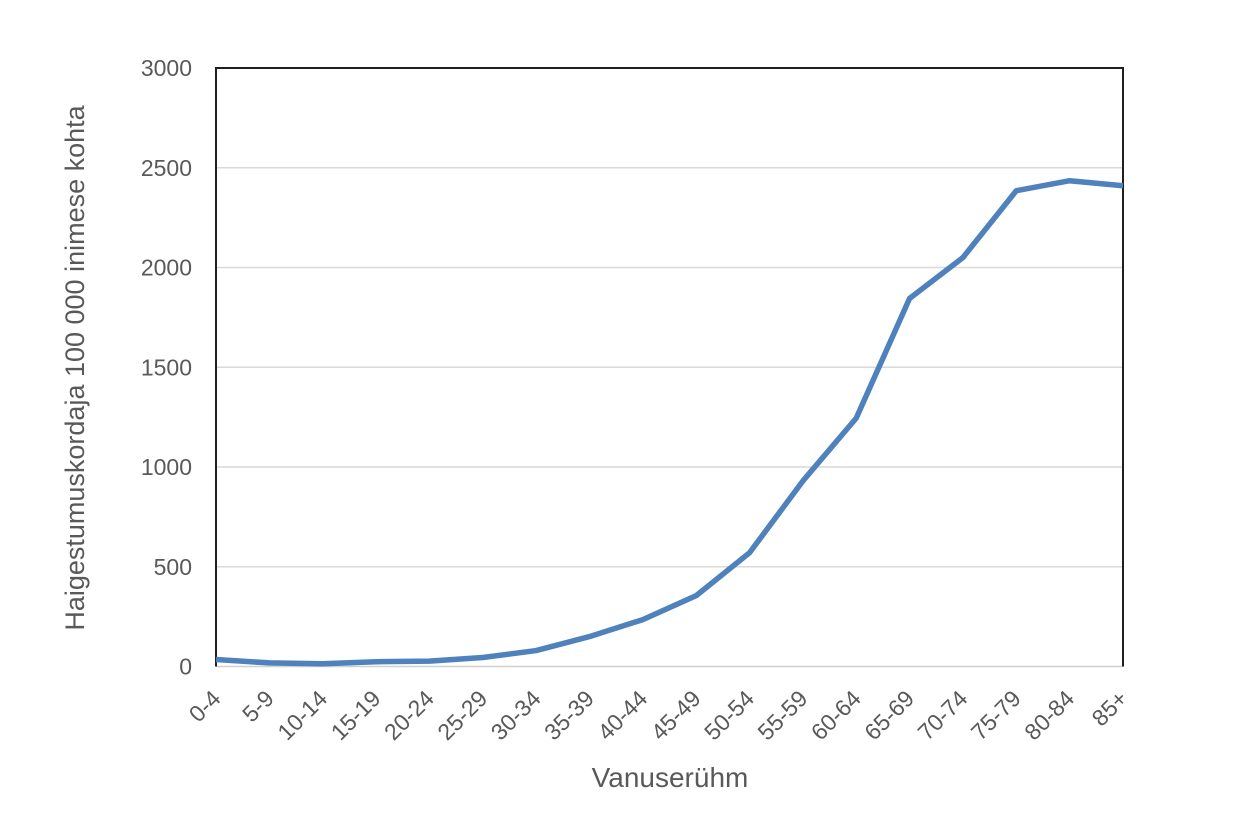  Describe the element at coordinates (205, 706) in the screenshot. I see `x-tick-label: 0-4` at that location.